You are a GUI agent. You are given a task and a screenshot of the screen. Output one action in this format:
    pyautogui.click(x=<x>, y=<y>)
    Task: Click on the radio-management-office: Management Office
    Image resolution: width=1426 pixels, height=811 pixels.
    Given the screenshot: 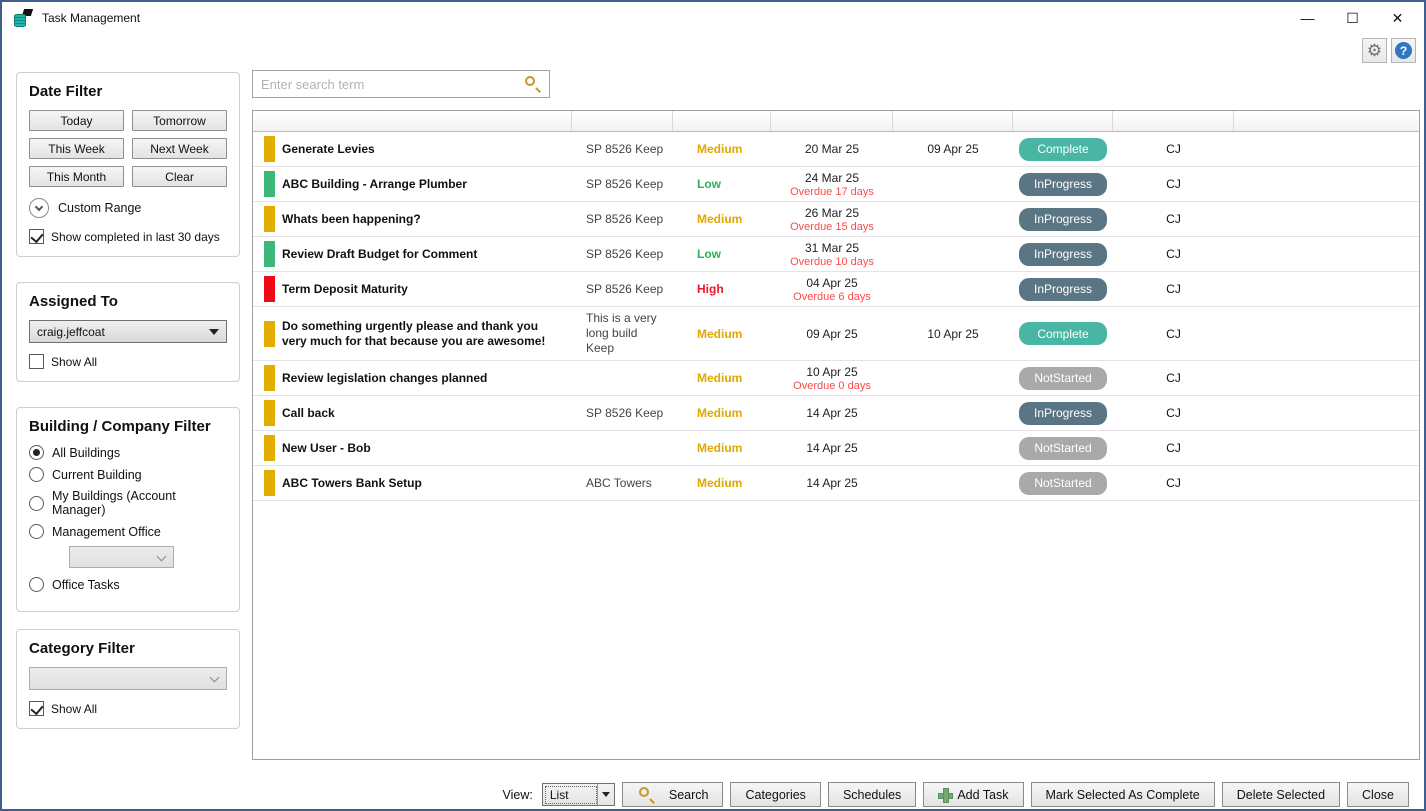 What is the action you would take?
    pyautogui.click(x=128, y=531)
    